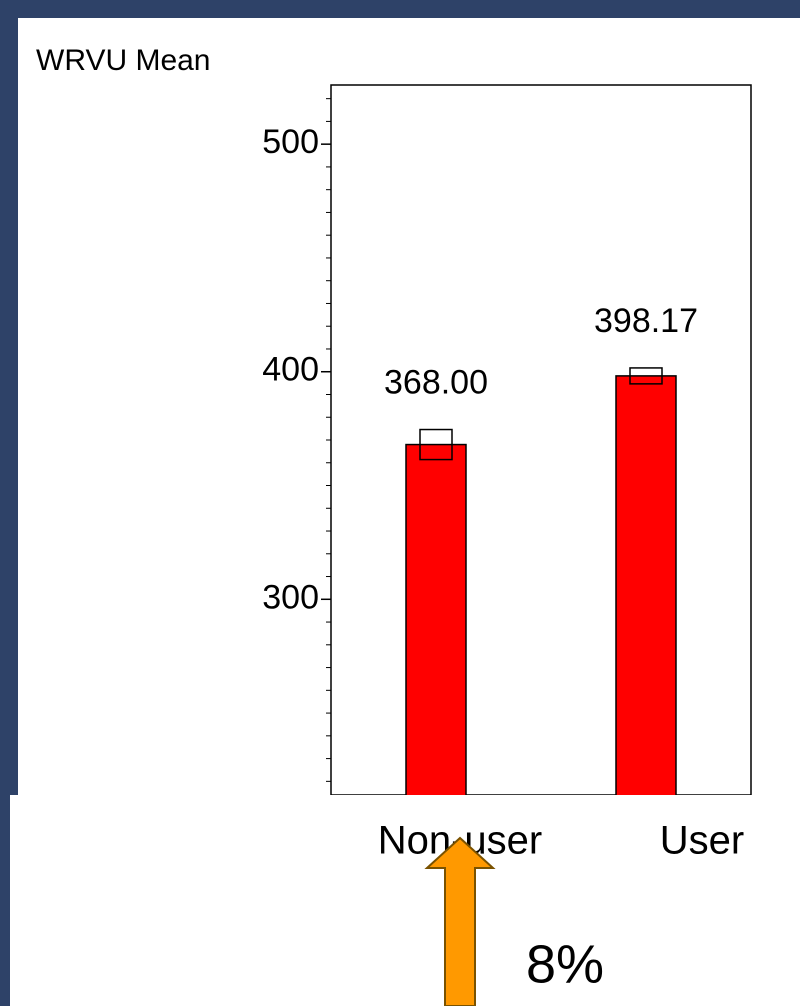 The image size is (800, 1006). Describe the element at coordinates (702, 841) in the screenshot. I see `x-tick-label: User` at that location.